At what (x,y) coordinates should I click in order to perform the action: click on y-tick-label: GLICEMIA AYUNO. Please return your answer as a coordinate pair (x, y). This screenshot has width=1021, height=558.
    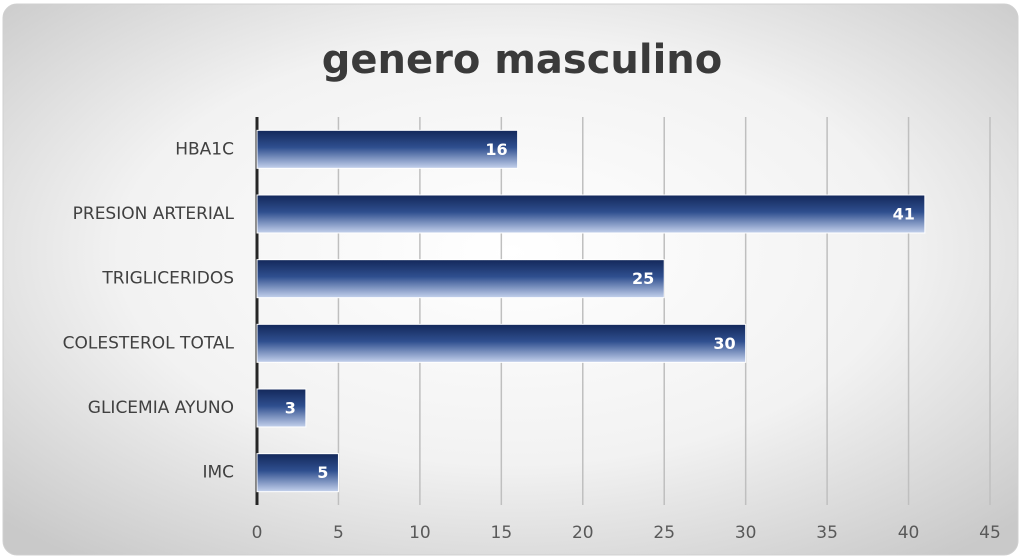
    Looking at the image, I should click on (161, 408).